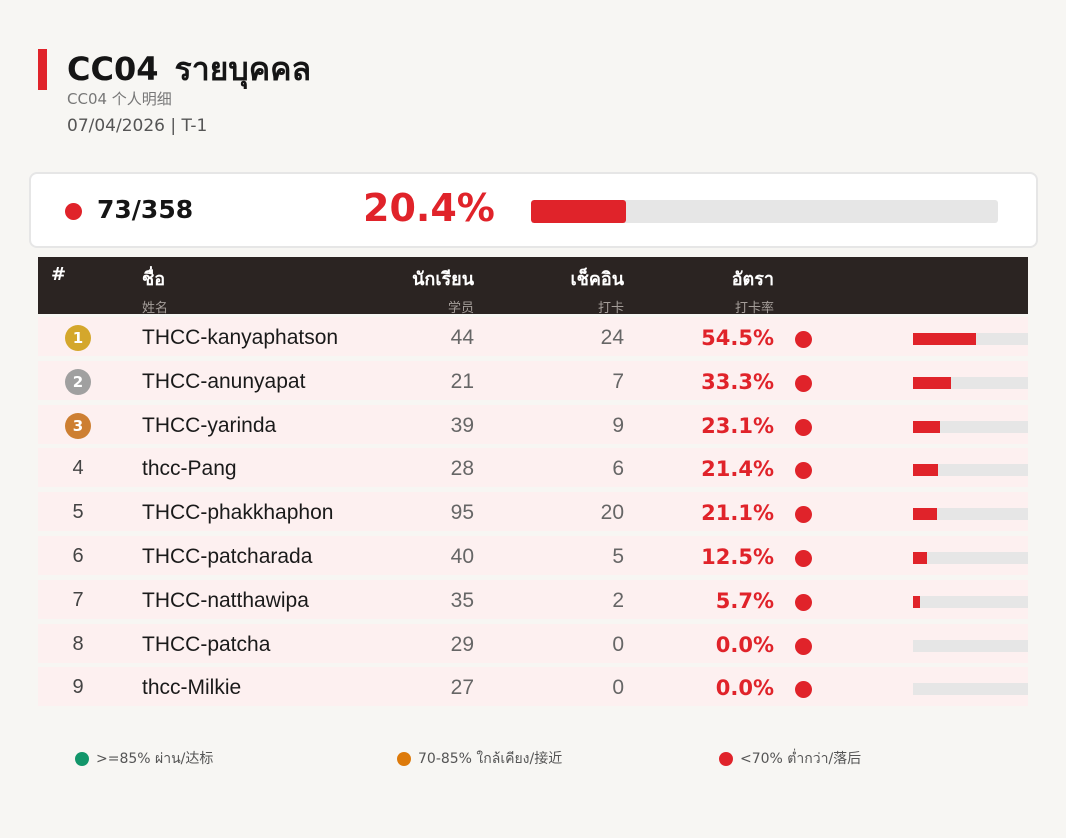 The height and width of the screenshot is (838, 1066). What do you see at coordinates (737, 338) in the screenshot?
I see `row-rate: 54.5%` at bounding box center [737, 338].